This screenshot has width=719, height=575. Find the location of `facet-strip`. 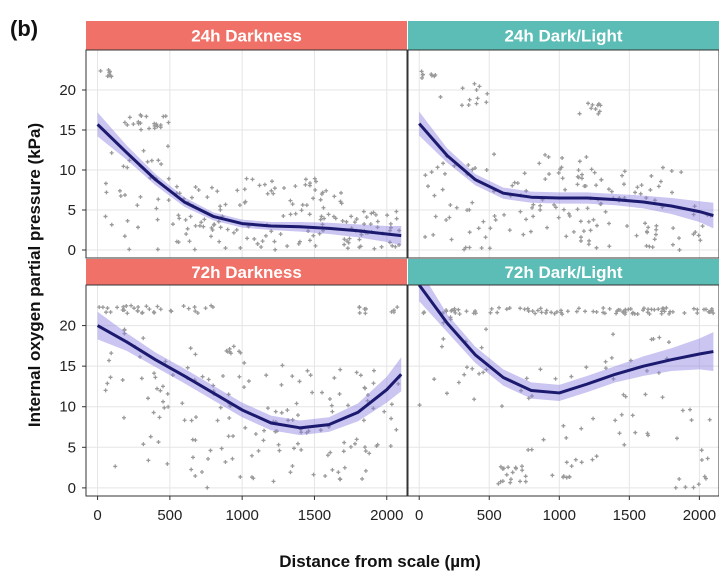

facet-strip is located at coordinates (246, 272).